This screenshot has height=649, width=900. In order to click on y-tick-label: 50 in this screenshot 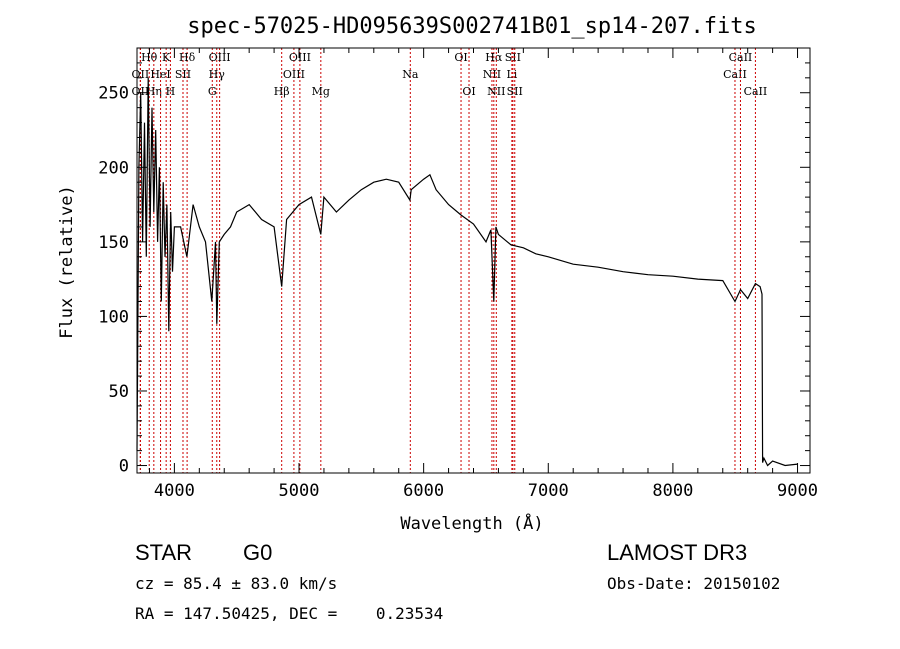, I will do `click(119, 392)`.